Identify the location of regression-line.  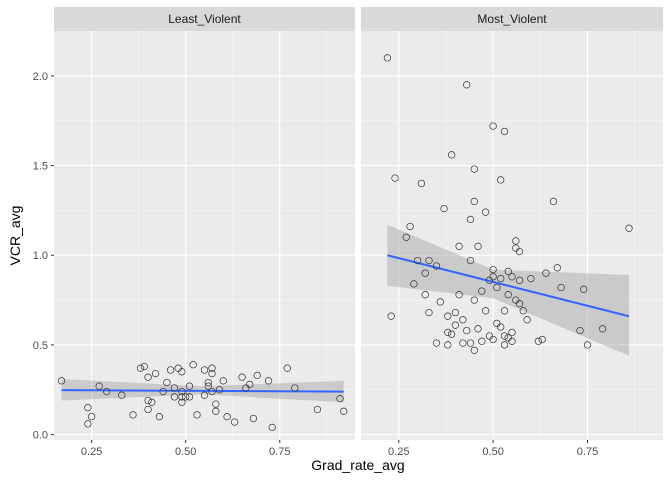
(202, 391).